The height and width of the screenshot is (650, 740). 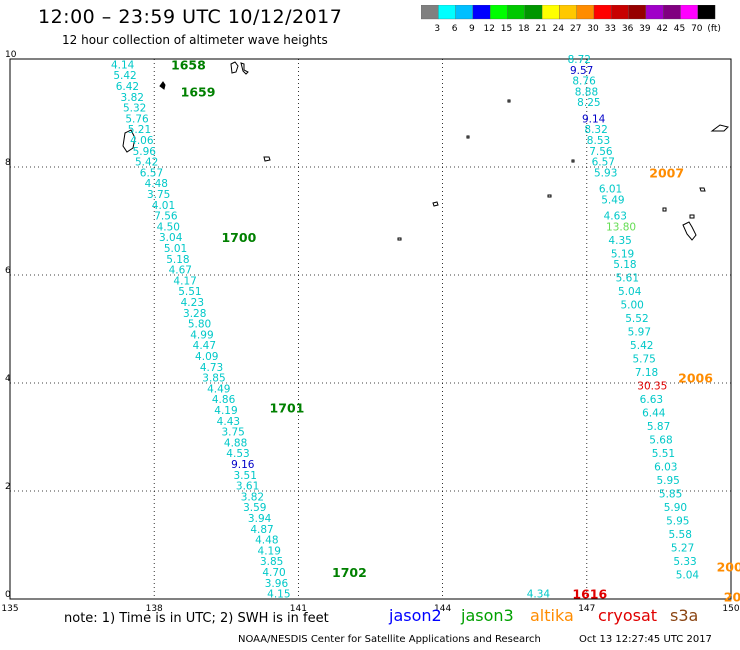 I want to click on wave-height-value: 5.87, so click(x=658, y=427).